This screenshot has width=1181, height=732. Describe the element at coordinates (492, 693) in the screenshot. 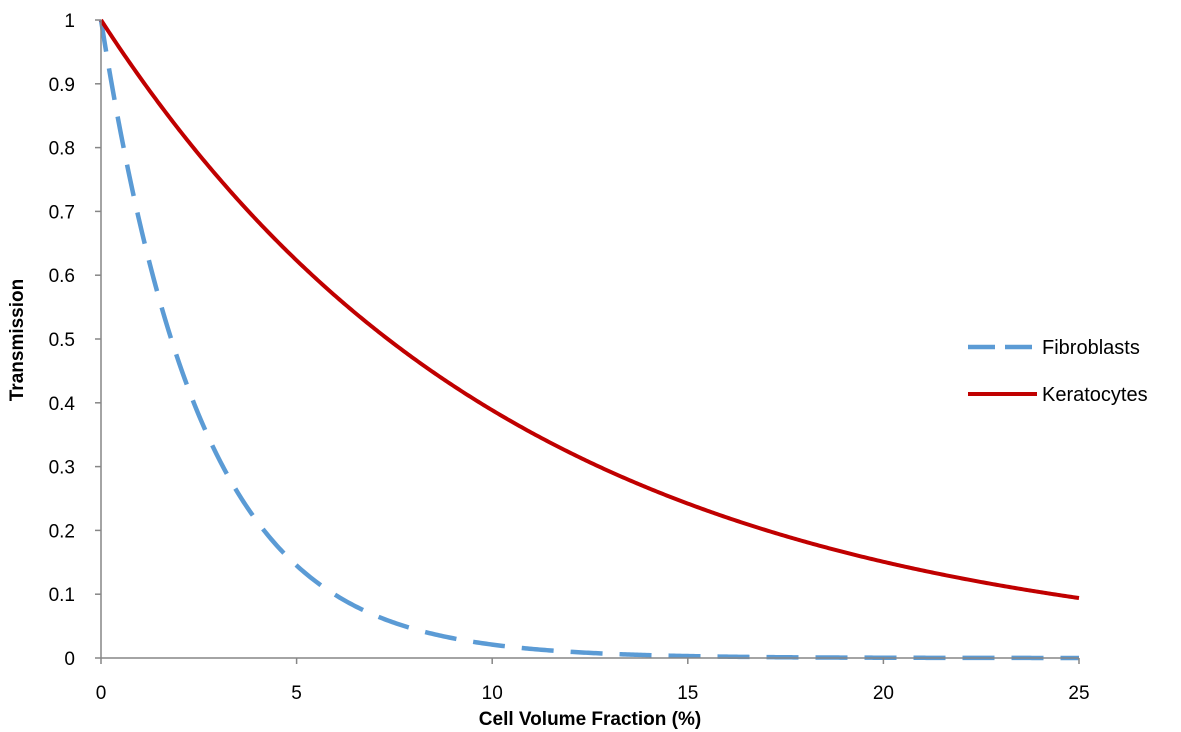

I see `x-tick-label: 10` at that location.